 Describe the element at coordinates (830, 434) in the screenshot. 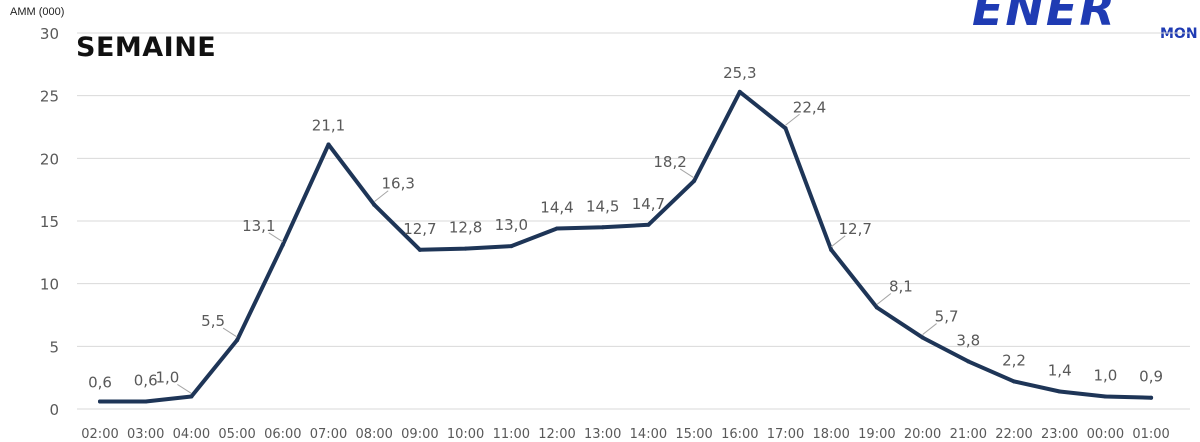

I see `x-tick-label: 18:00` at that location.